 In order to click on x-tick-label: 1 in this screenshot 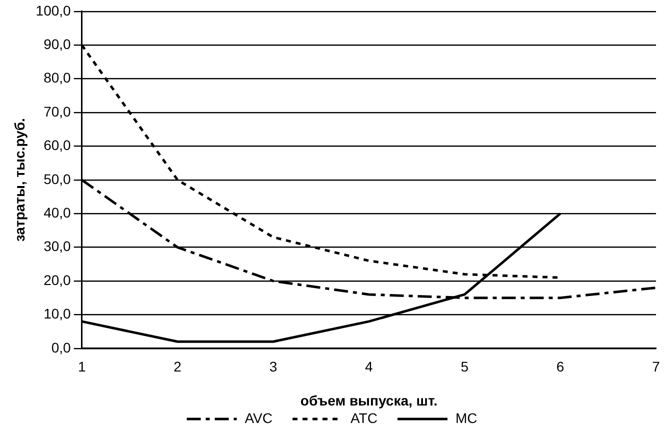, I will do `click(82, 366)`.